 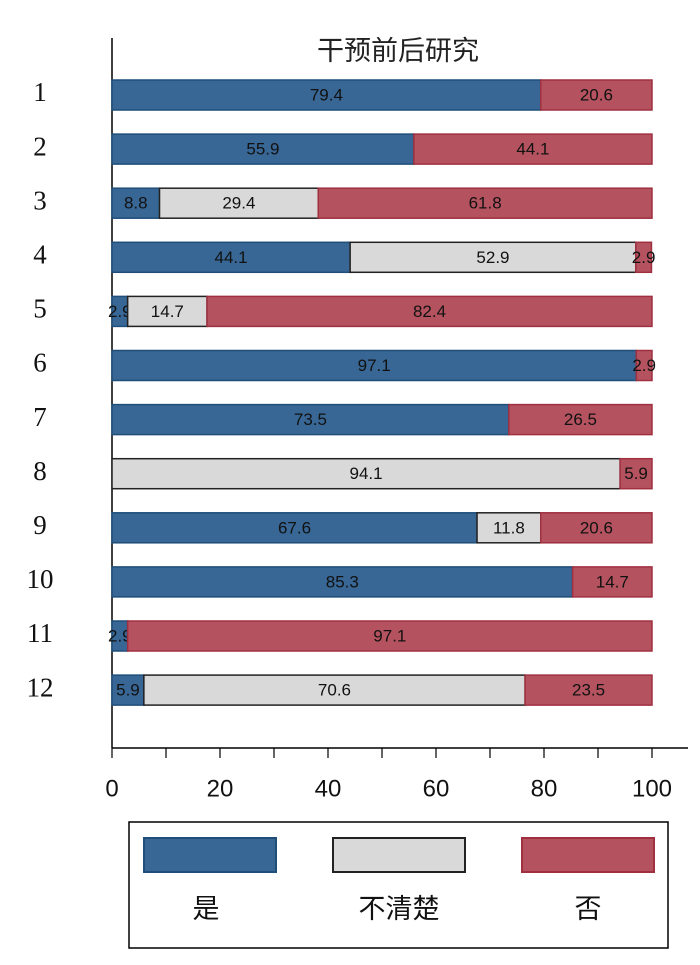 I want to click on x-tick-label: 60, so click(x=436, y=788).